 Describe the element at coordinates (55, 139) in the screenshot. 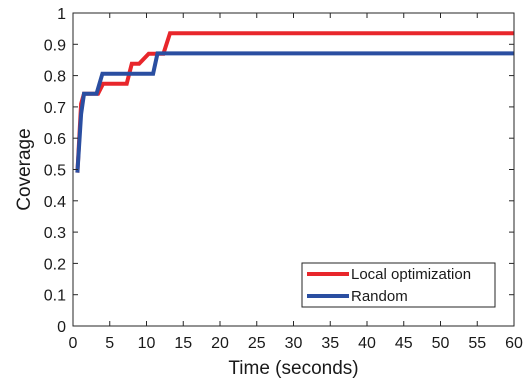

I see `y-tick-label: 0.6` at that location.